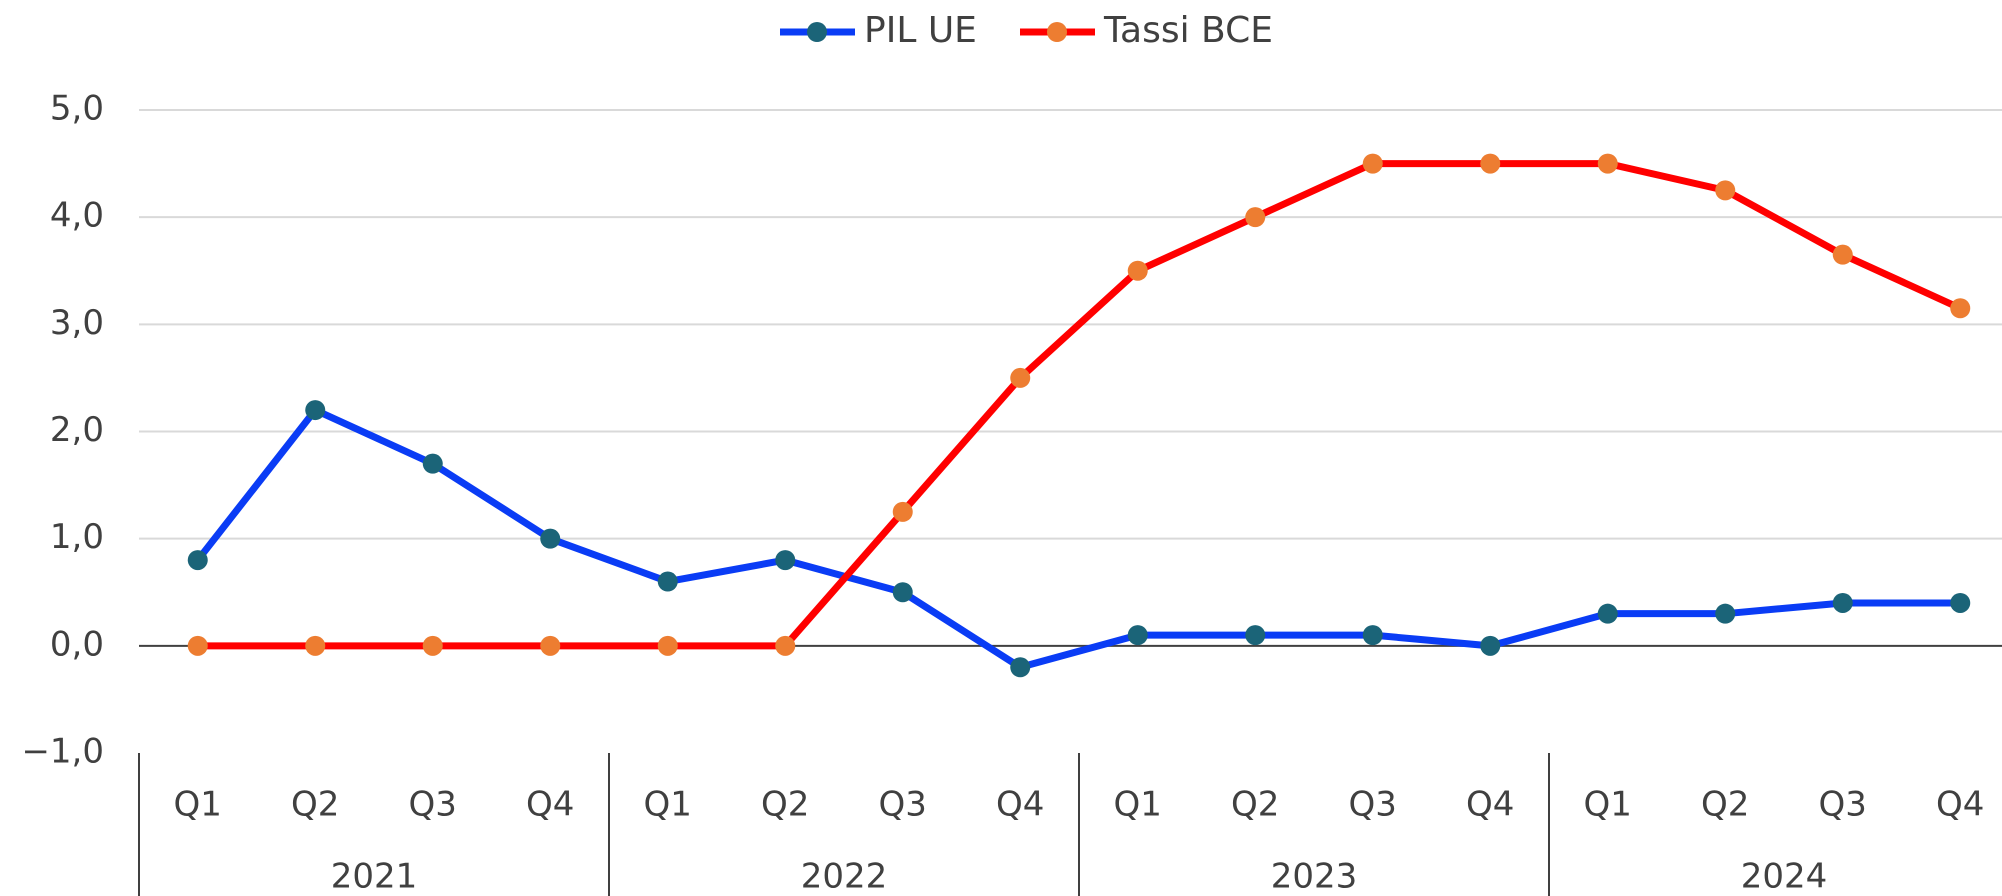  What do you see at coordinates (77, 216) in the screenshot?
I see `y-tick-label: 4,0` at bounding box center [77, 216].